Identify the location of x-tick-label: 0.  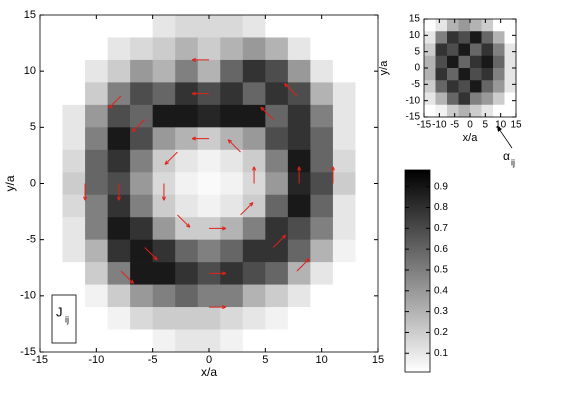
(209, 360).